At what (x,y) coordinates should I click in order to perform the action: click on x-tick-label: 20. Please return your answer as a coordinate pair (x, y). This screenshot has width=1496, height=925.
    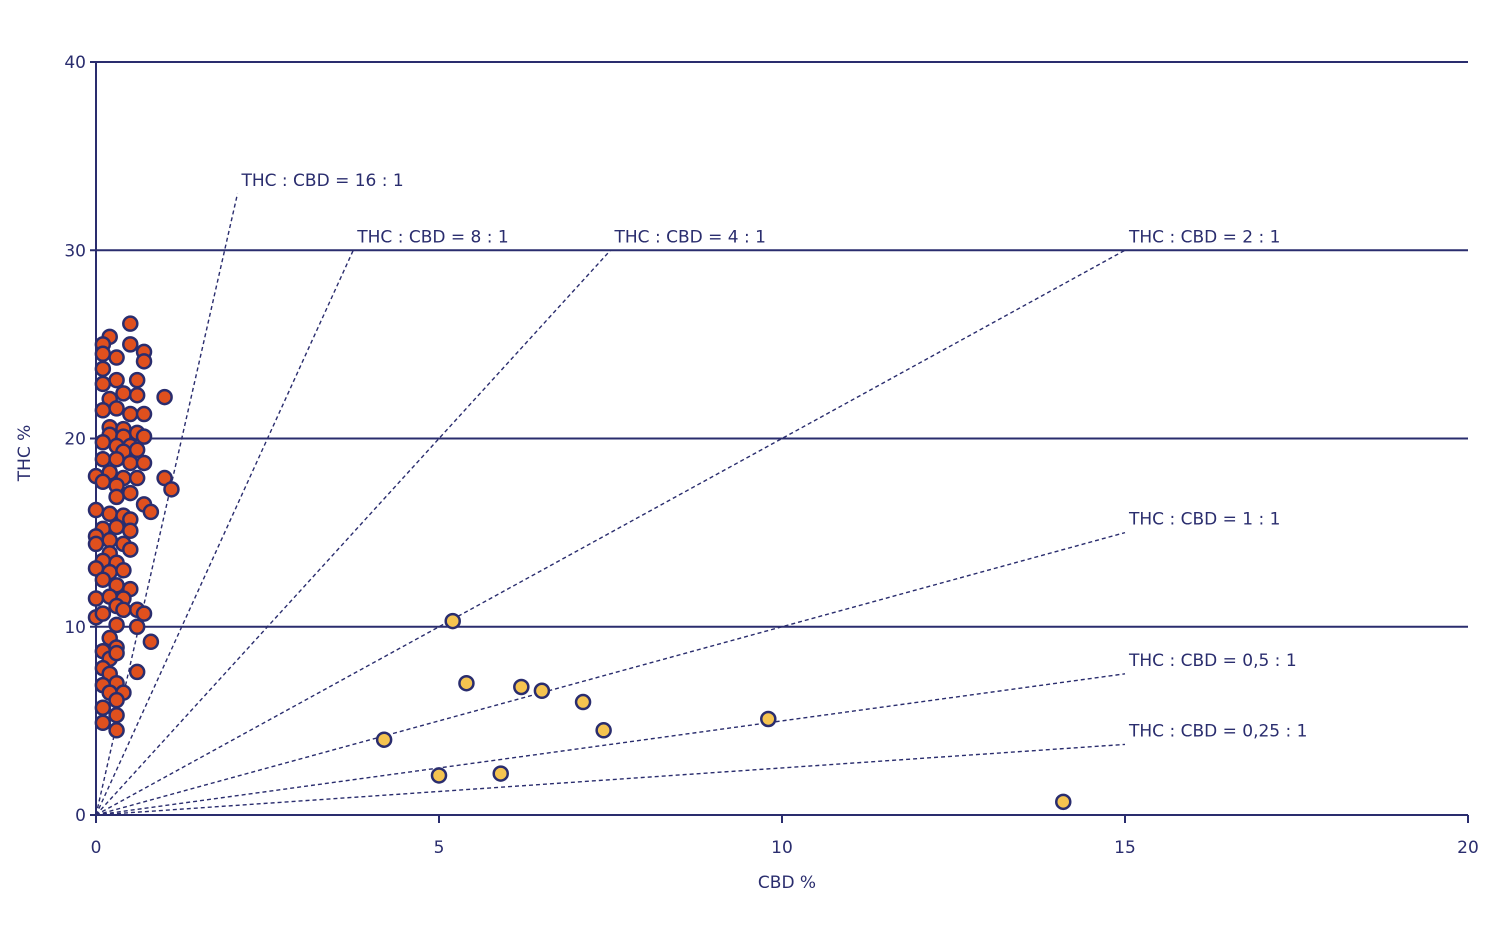
    Looking at the image, I should click on (1468, 848).